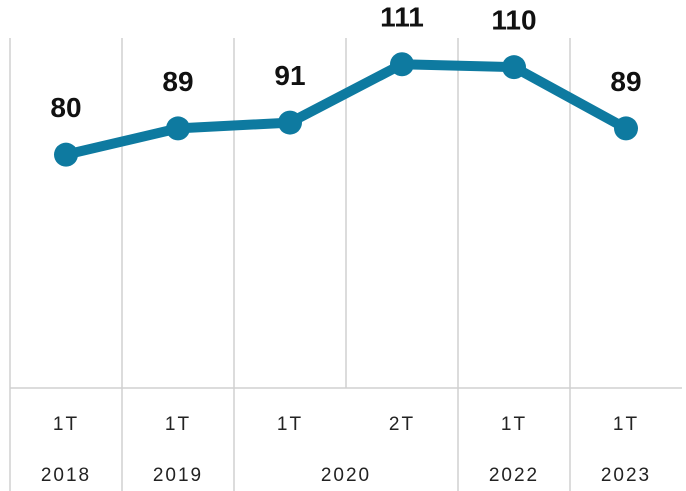  Describe the element at coordinates (514, 475) in the screenshot. I see `group-label: 2022` at that location.